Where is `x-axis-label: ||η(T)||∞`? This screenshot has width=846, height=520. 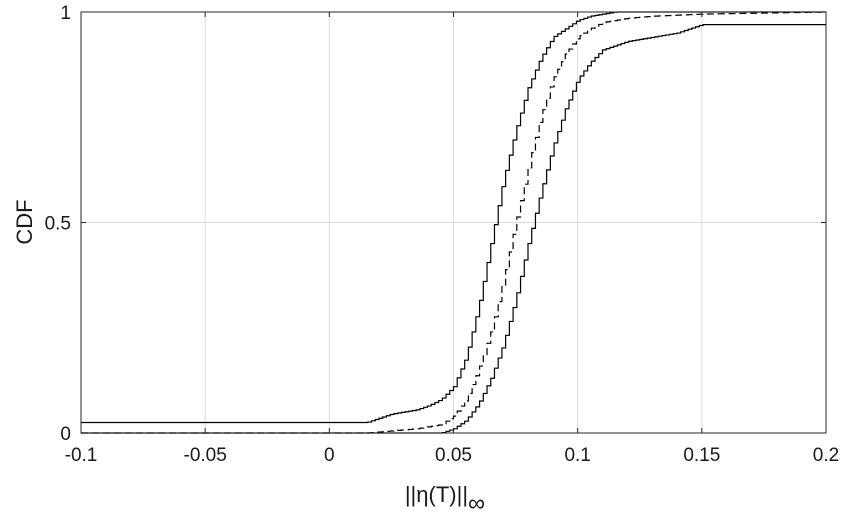 x-axis-label: ||η(T)||∞ is located at coordinates (445, 499).